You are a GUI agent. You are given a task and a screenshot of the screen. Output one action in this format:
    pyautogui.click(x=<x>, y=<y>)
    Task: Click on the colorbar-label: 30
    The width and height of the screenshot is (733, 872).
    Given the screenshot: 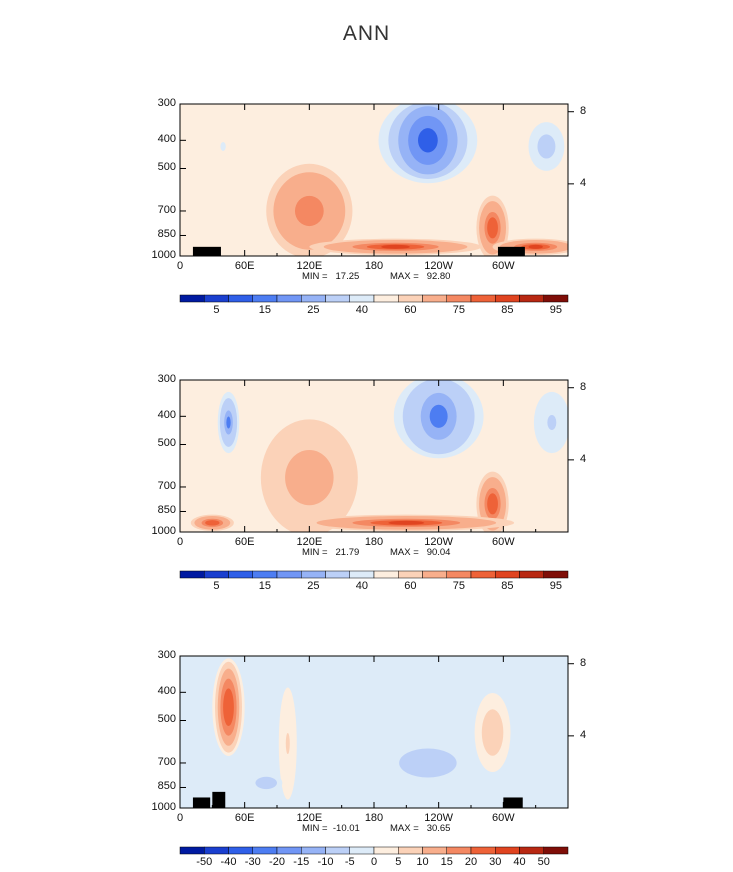 What is the action you would take?
    pyautogui.click(x=495, y=862)
    